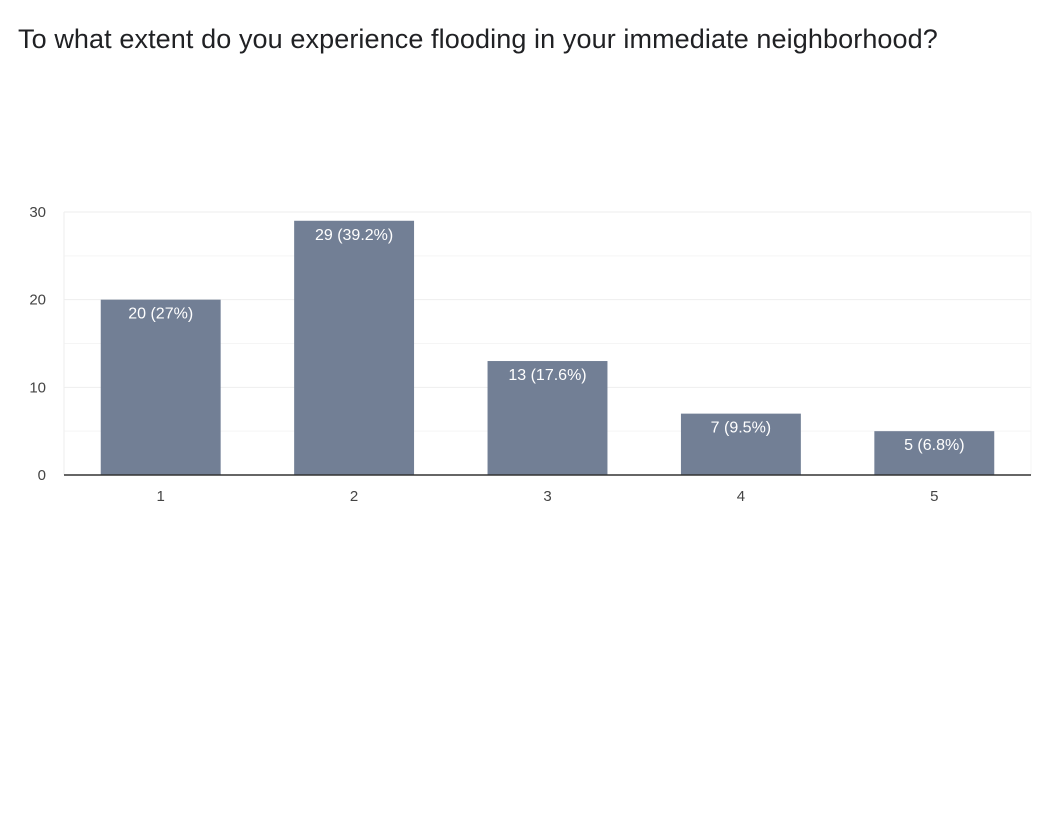 This screenshot has height=816, width=1056. What do you see at coordinates (37, 300) in the screenshot?
I see `y-tick-label: 20` at bounding box center [37, 300].